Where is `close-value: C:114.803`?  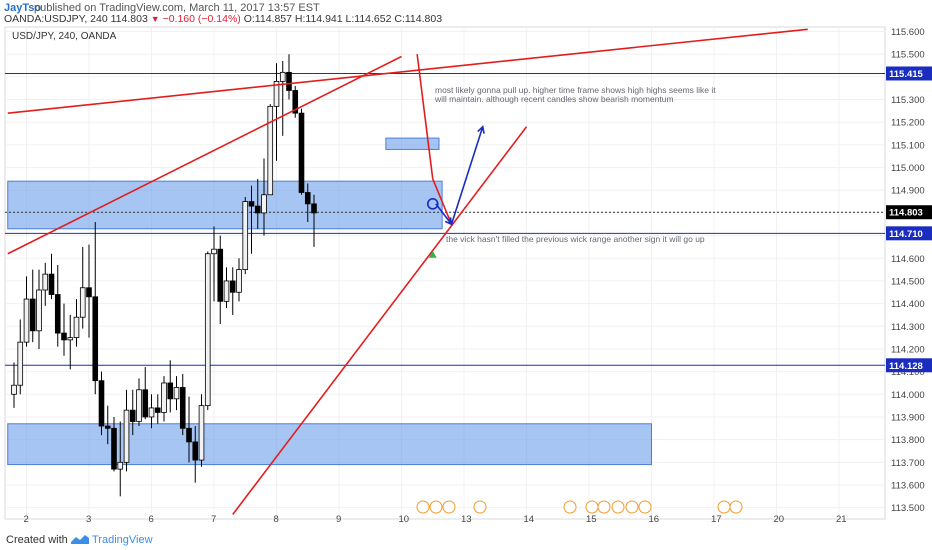 close-value: C:114.803 is located at coordinates (418, 19).